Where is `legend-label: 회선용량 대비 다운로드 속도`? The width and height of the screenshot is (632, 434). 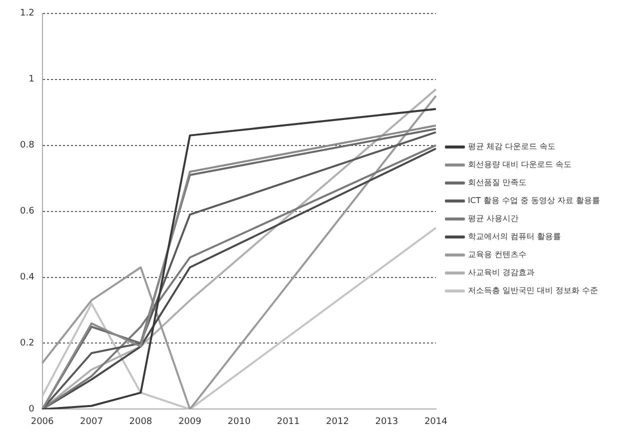
legend-label: 회선용량 대비 다운로드 속도 is located at coordinates (520, 165).